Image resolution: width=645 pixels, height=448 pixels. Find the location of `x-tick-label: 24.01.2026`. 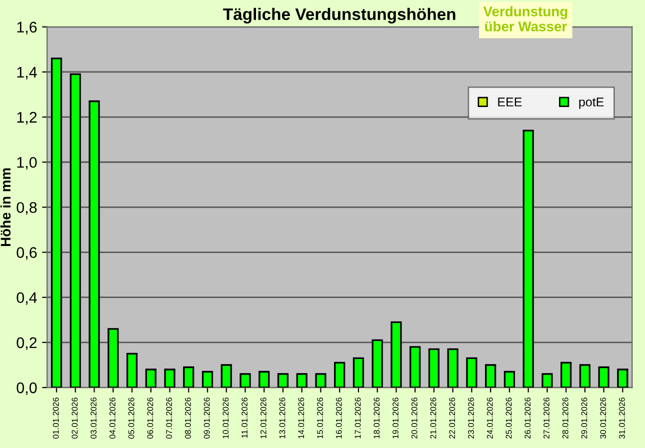

x-tick-label: 24.01.2026 is located at coordinates (489, 418).